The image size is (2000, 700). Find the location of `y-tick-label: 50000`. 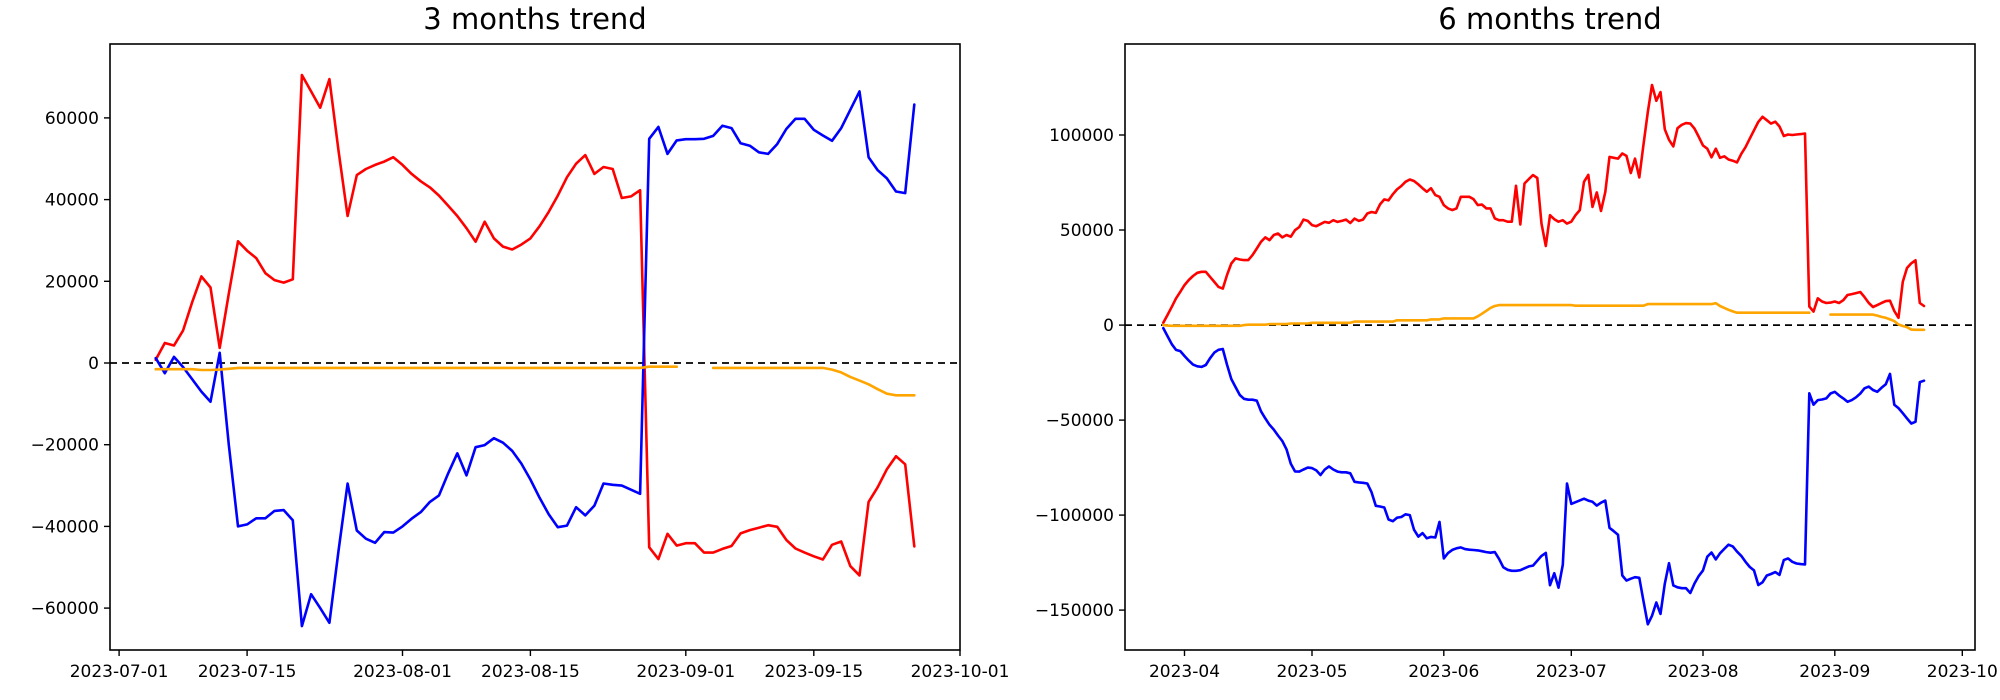

y-tick-label: 50000 is located at coordinates (1087, 231).